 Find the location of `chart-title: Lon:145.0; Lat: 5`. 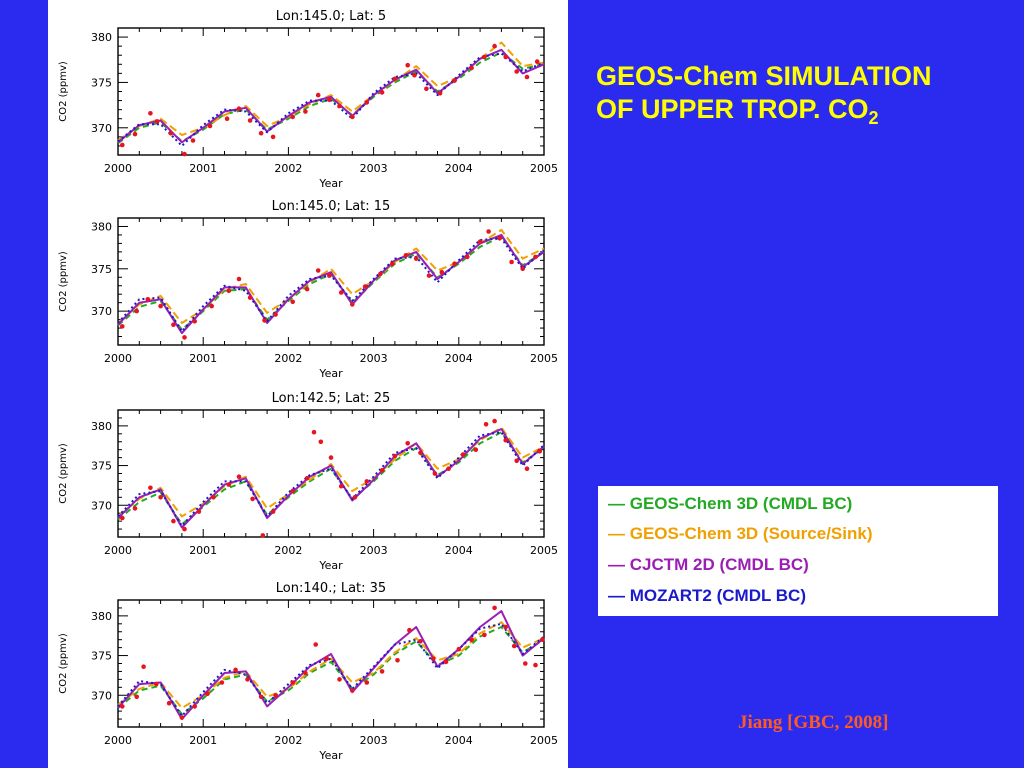

chart-title: Lon:145.0; Lat: 5 is located at coordinates (331, 16).